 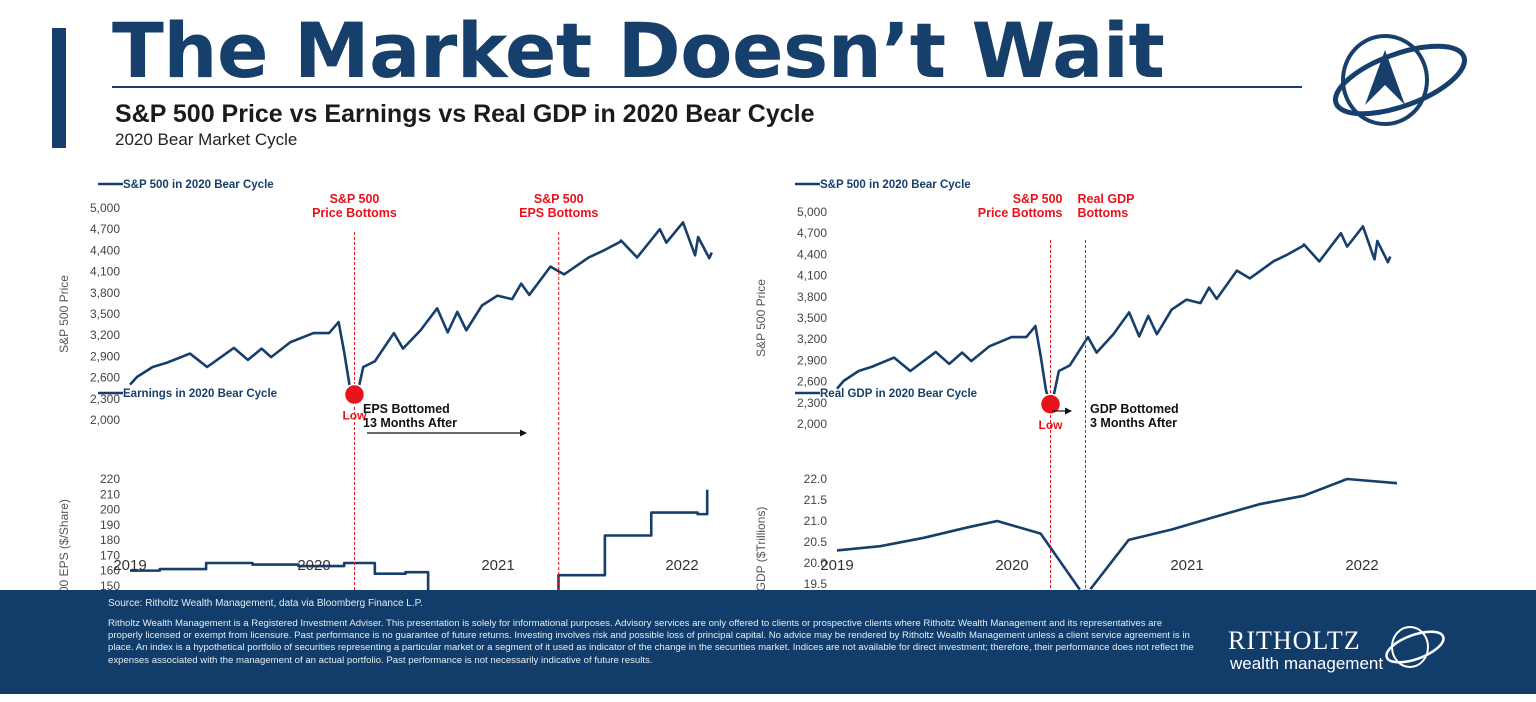 I want to click on y-axis-label: S&P 500 EPS ($/Share), so click(x=64, y=544).